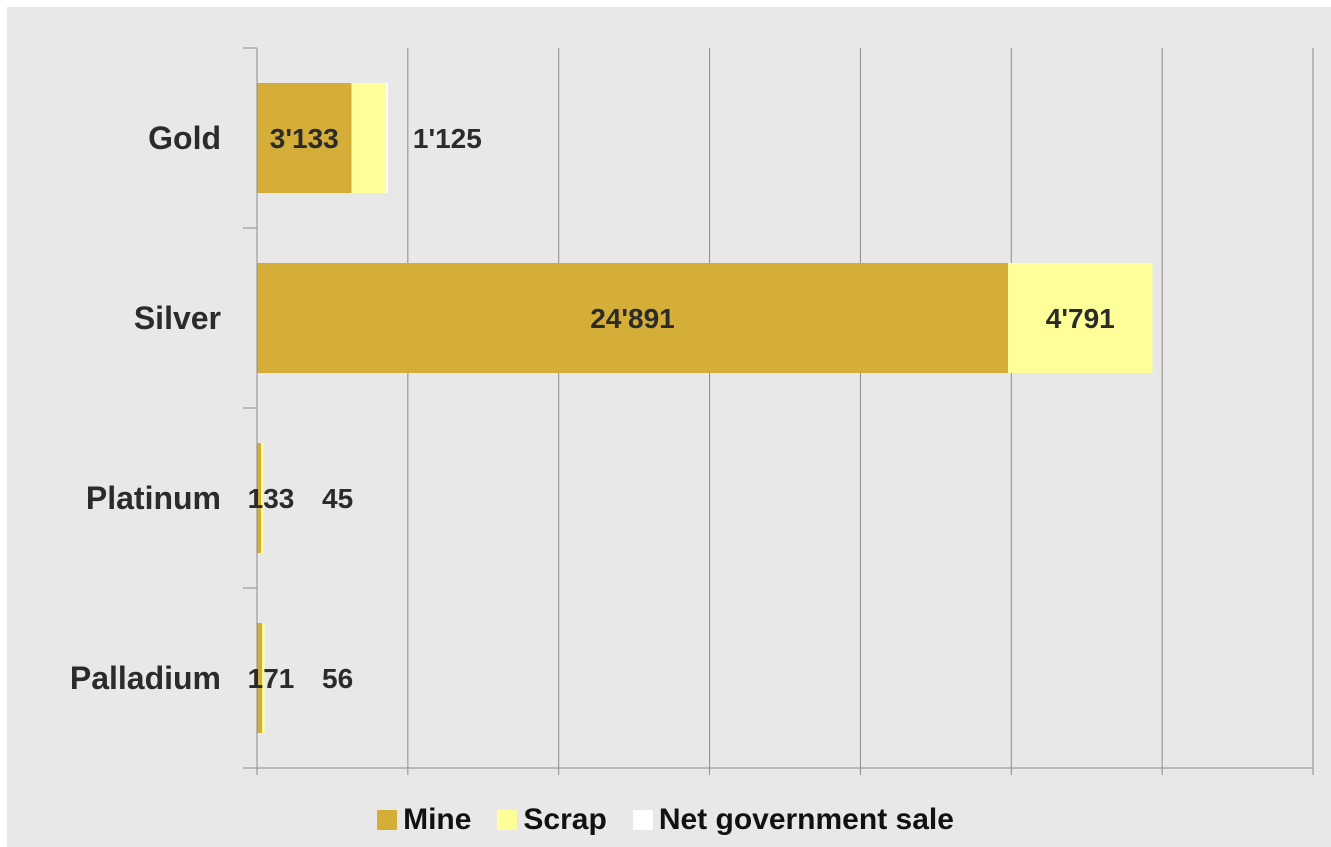  I want to click on category-labels: Gold Silver Platinum Palladium, so click(145, 408).